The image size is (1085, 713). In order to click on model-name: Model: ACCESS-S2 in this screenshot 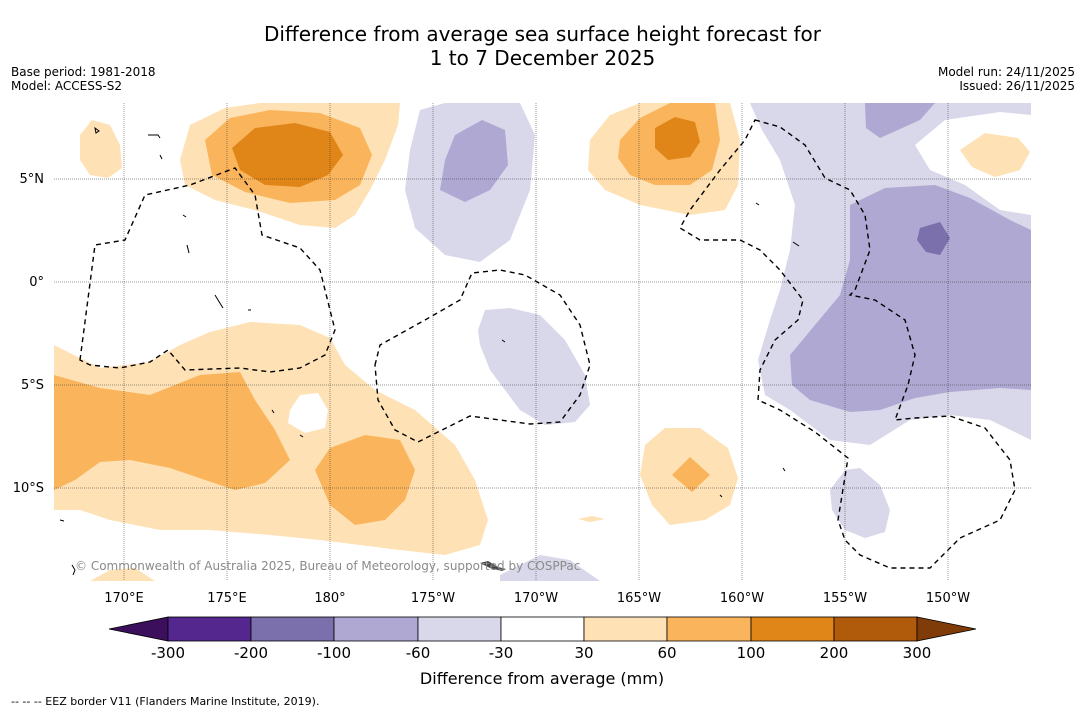, I will do `click(67, 86)`.